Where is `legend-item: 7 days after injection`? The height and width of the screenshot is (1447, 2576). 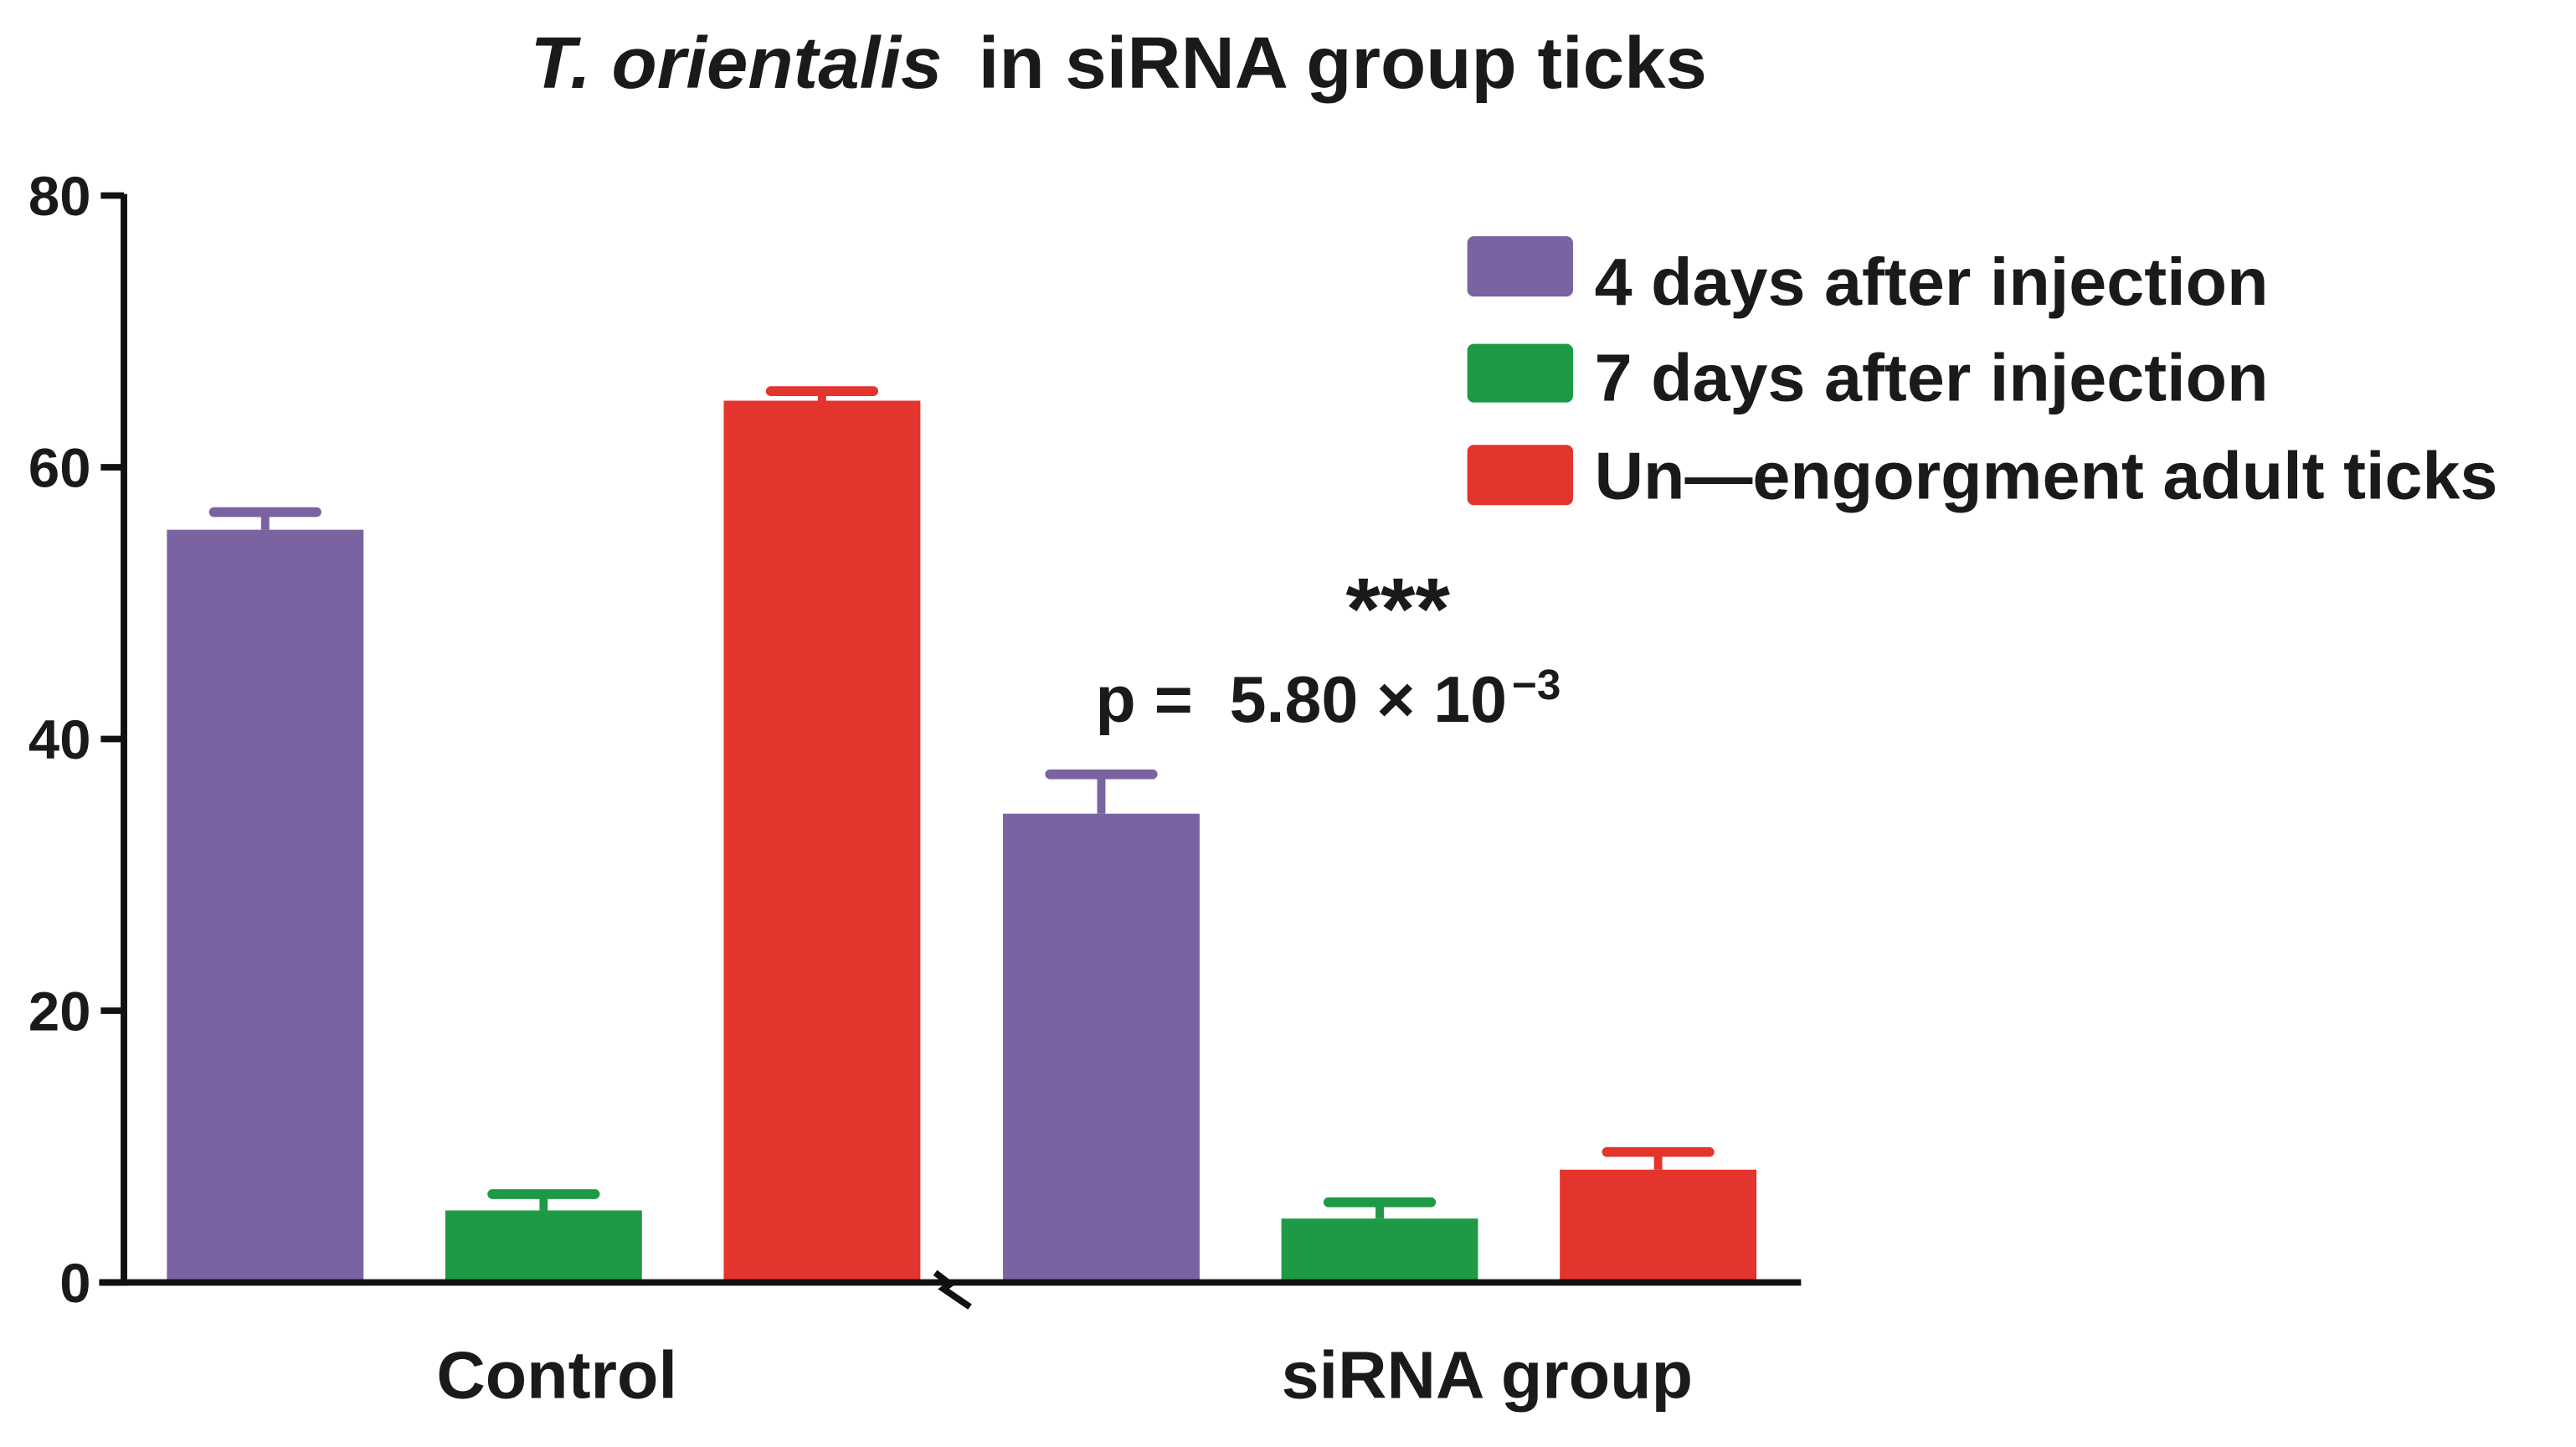 legend-item: 7 days after injection is located at coordinates (1868, 378).